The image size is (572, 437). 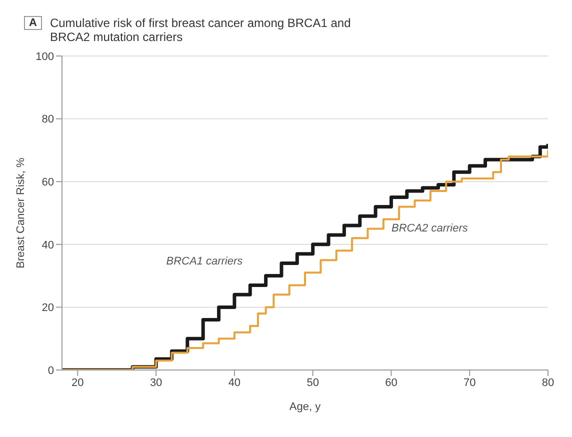 What do you see at coordinates (33, 23) in the screenshot?
I see `text: A` at bounding box center [33, 23].